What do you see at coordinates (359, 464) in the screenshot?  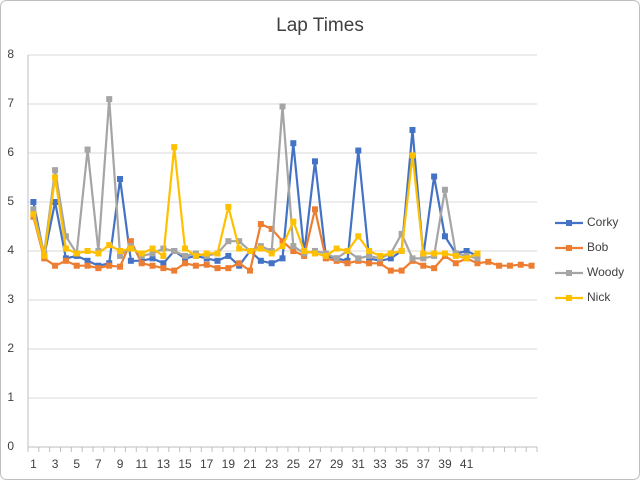 I see `x-tick-label: 31` at bounding box center [359, 464].